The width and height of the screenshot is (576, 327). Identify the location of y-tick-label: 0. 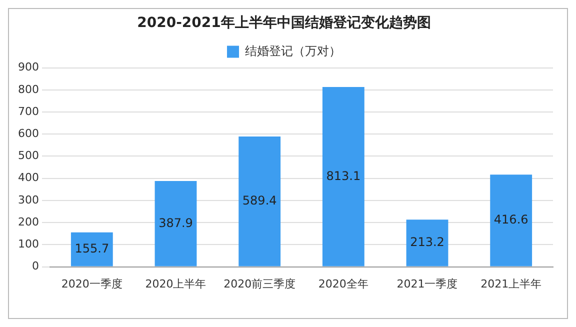
(35, 266).